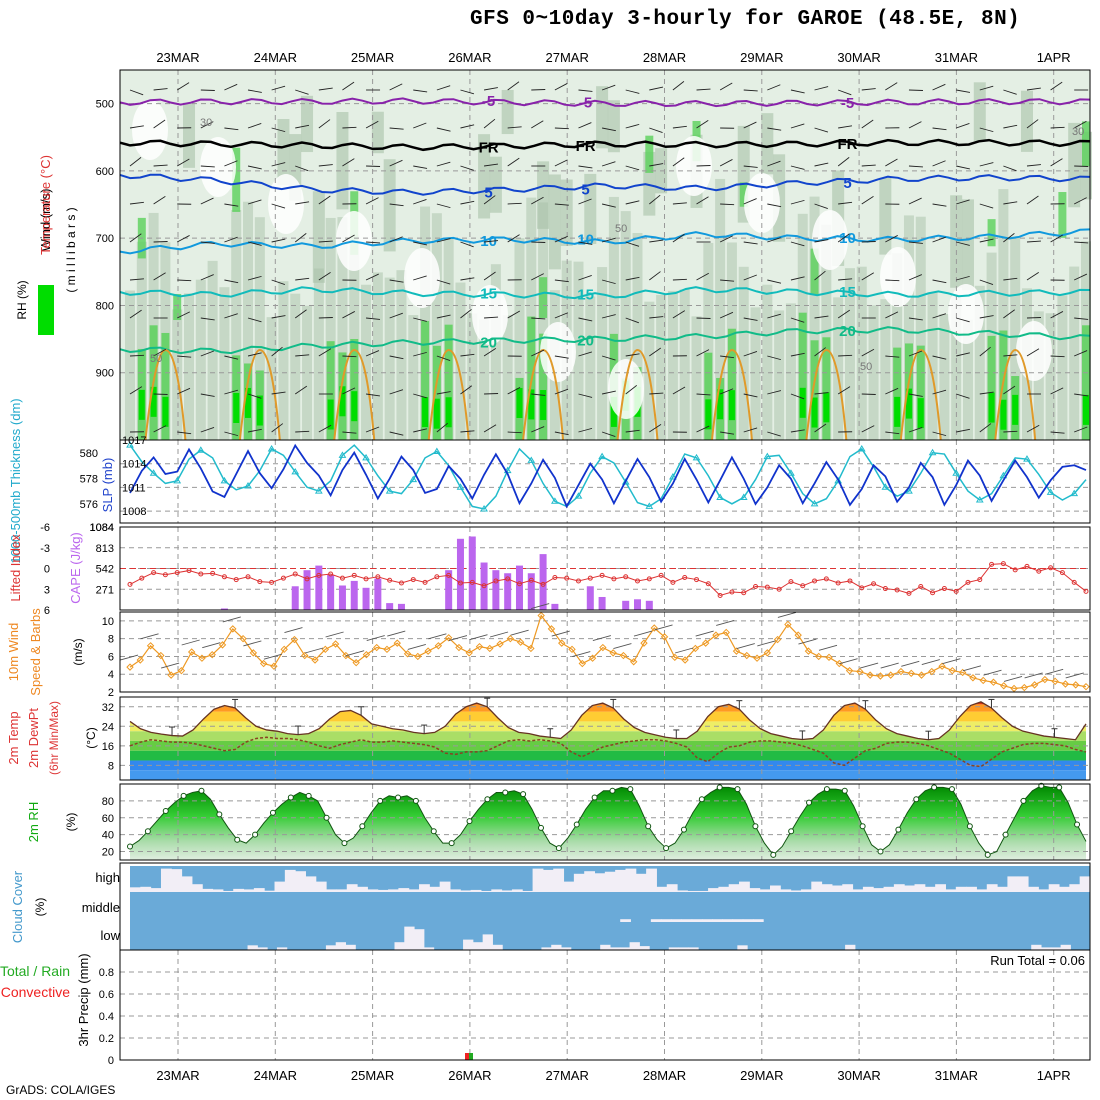  Describe the element at coordinates (105, 105) in the screenshot. I see `pressure-tick-label: 500` at that location.